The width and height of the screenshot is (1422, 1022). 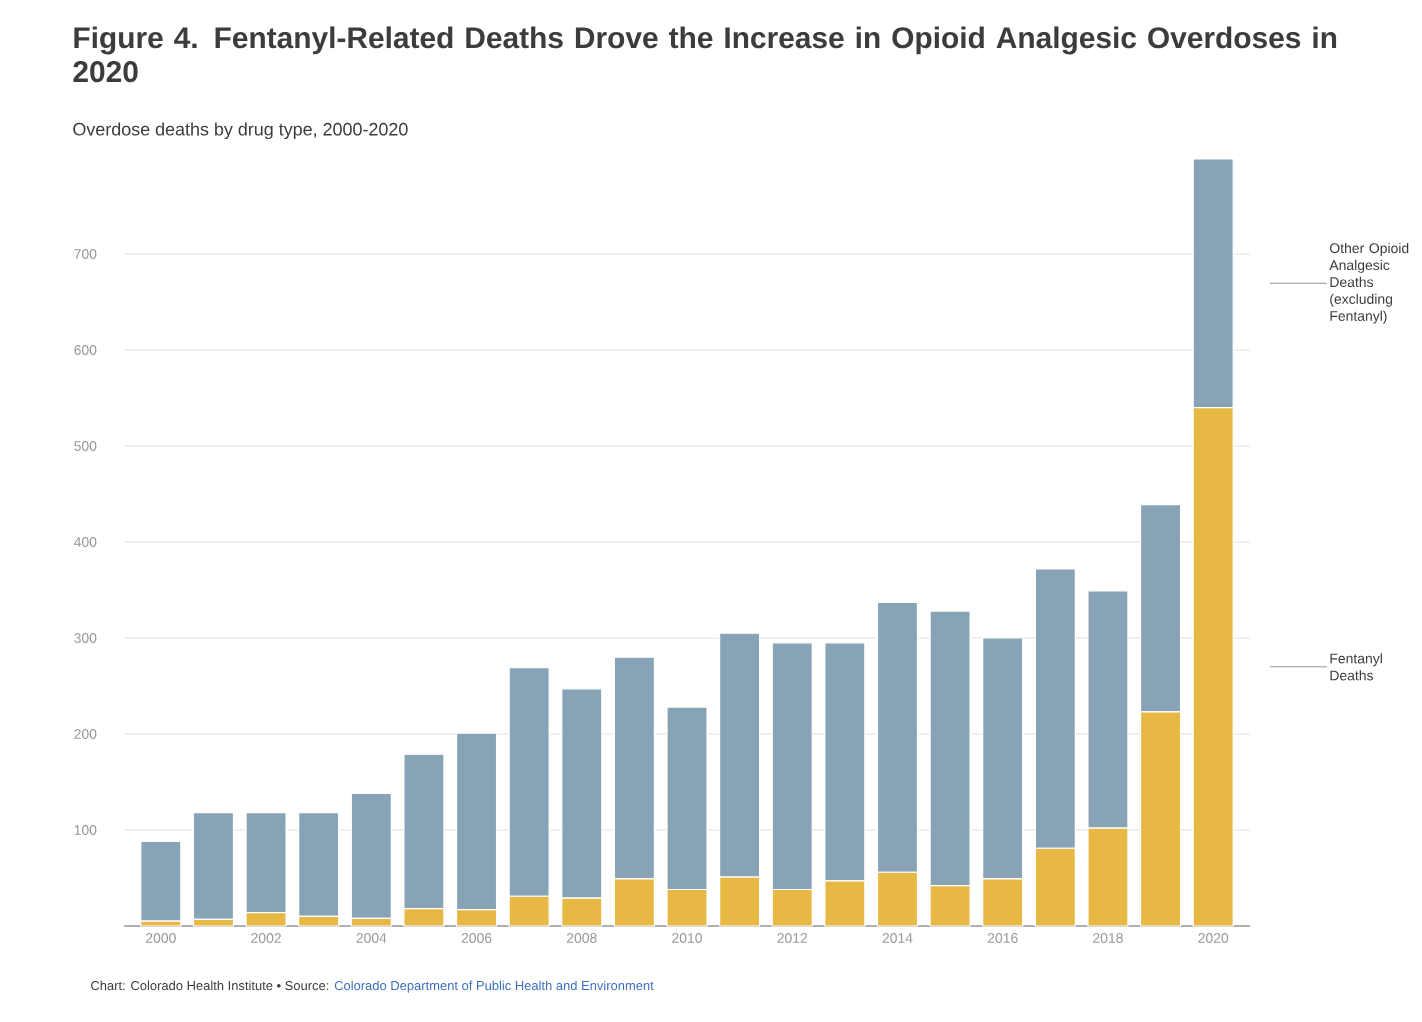 What do you see at coordinates (240, 131) in the screenshot?
I see `chart-subtitle: Overdose deaths by drug type, 2000-2020` at bounding box center [240, 131].